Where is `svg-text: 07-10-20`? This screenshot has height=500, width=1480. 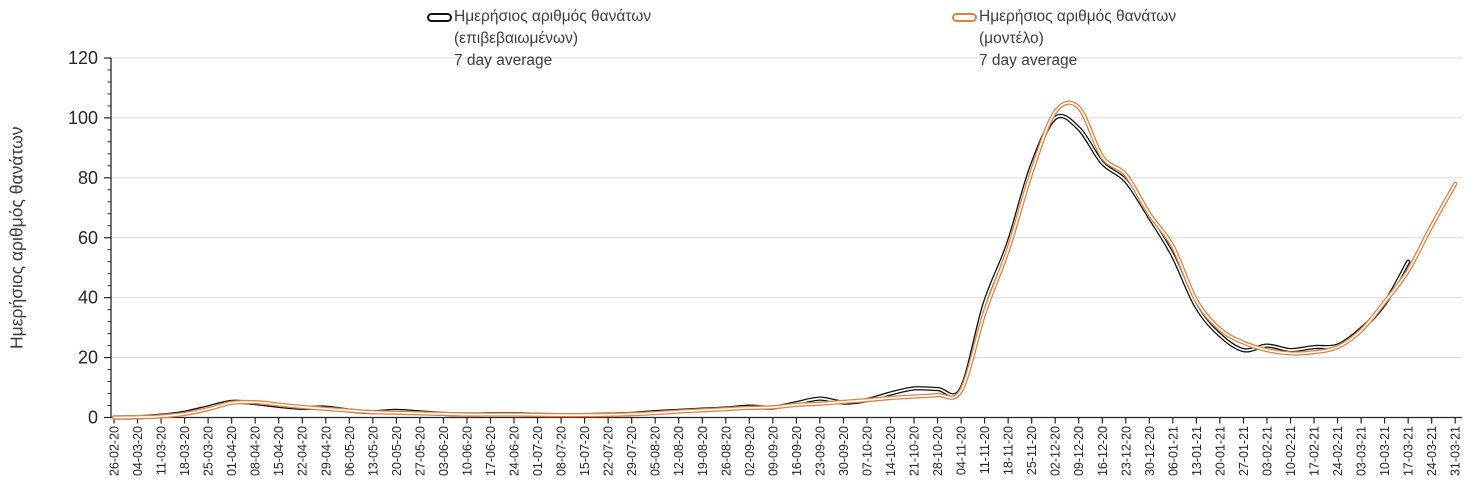 svg-text: 07-10-20 is located at coordinates (867, 451).